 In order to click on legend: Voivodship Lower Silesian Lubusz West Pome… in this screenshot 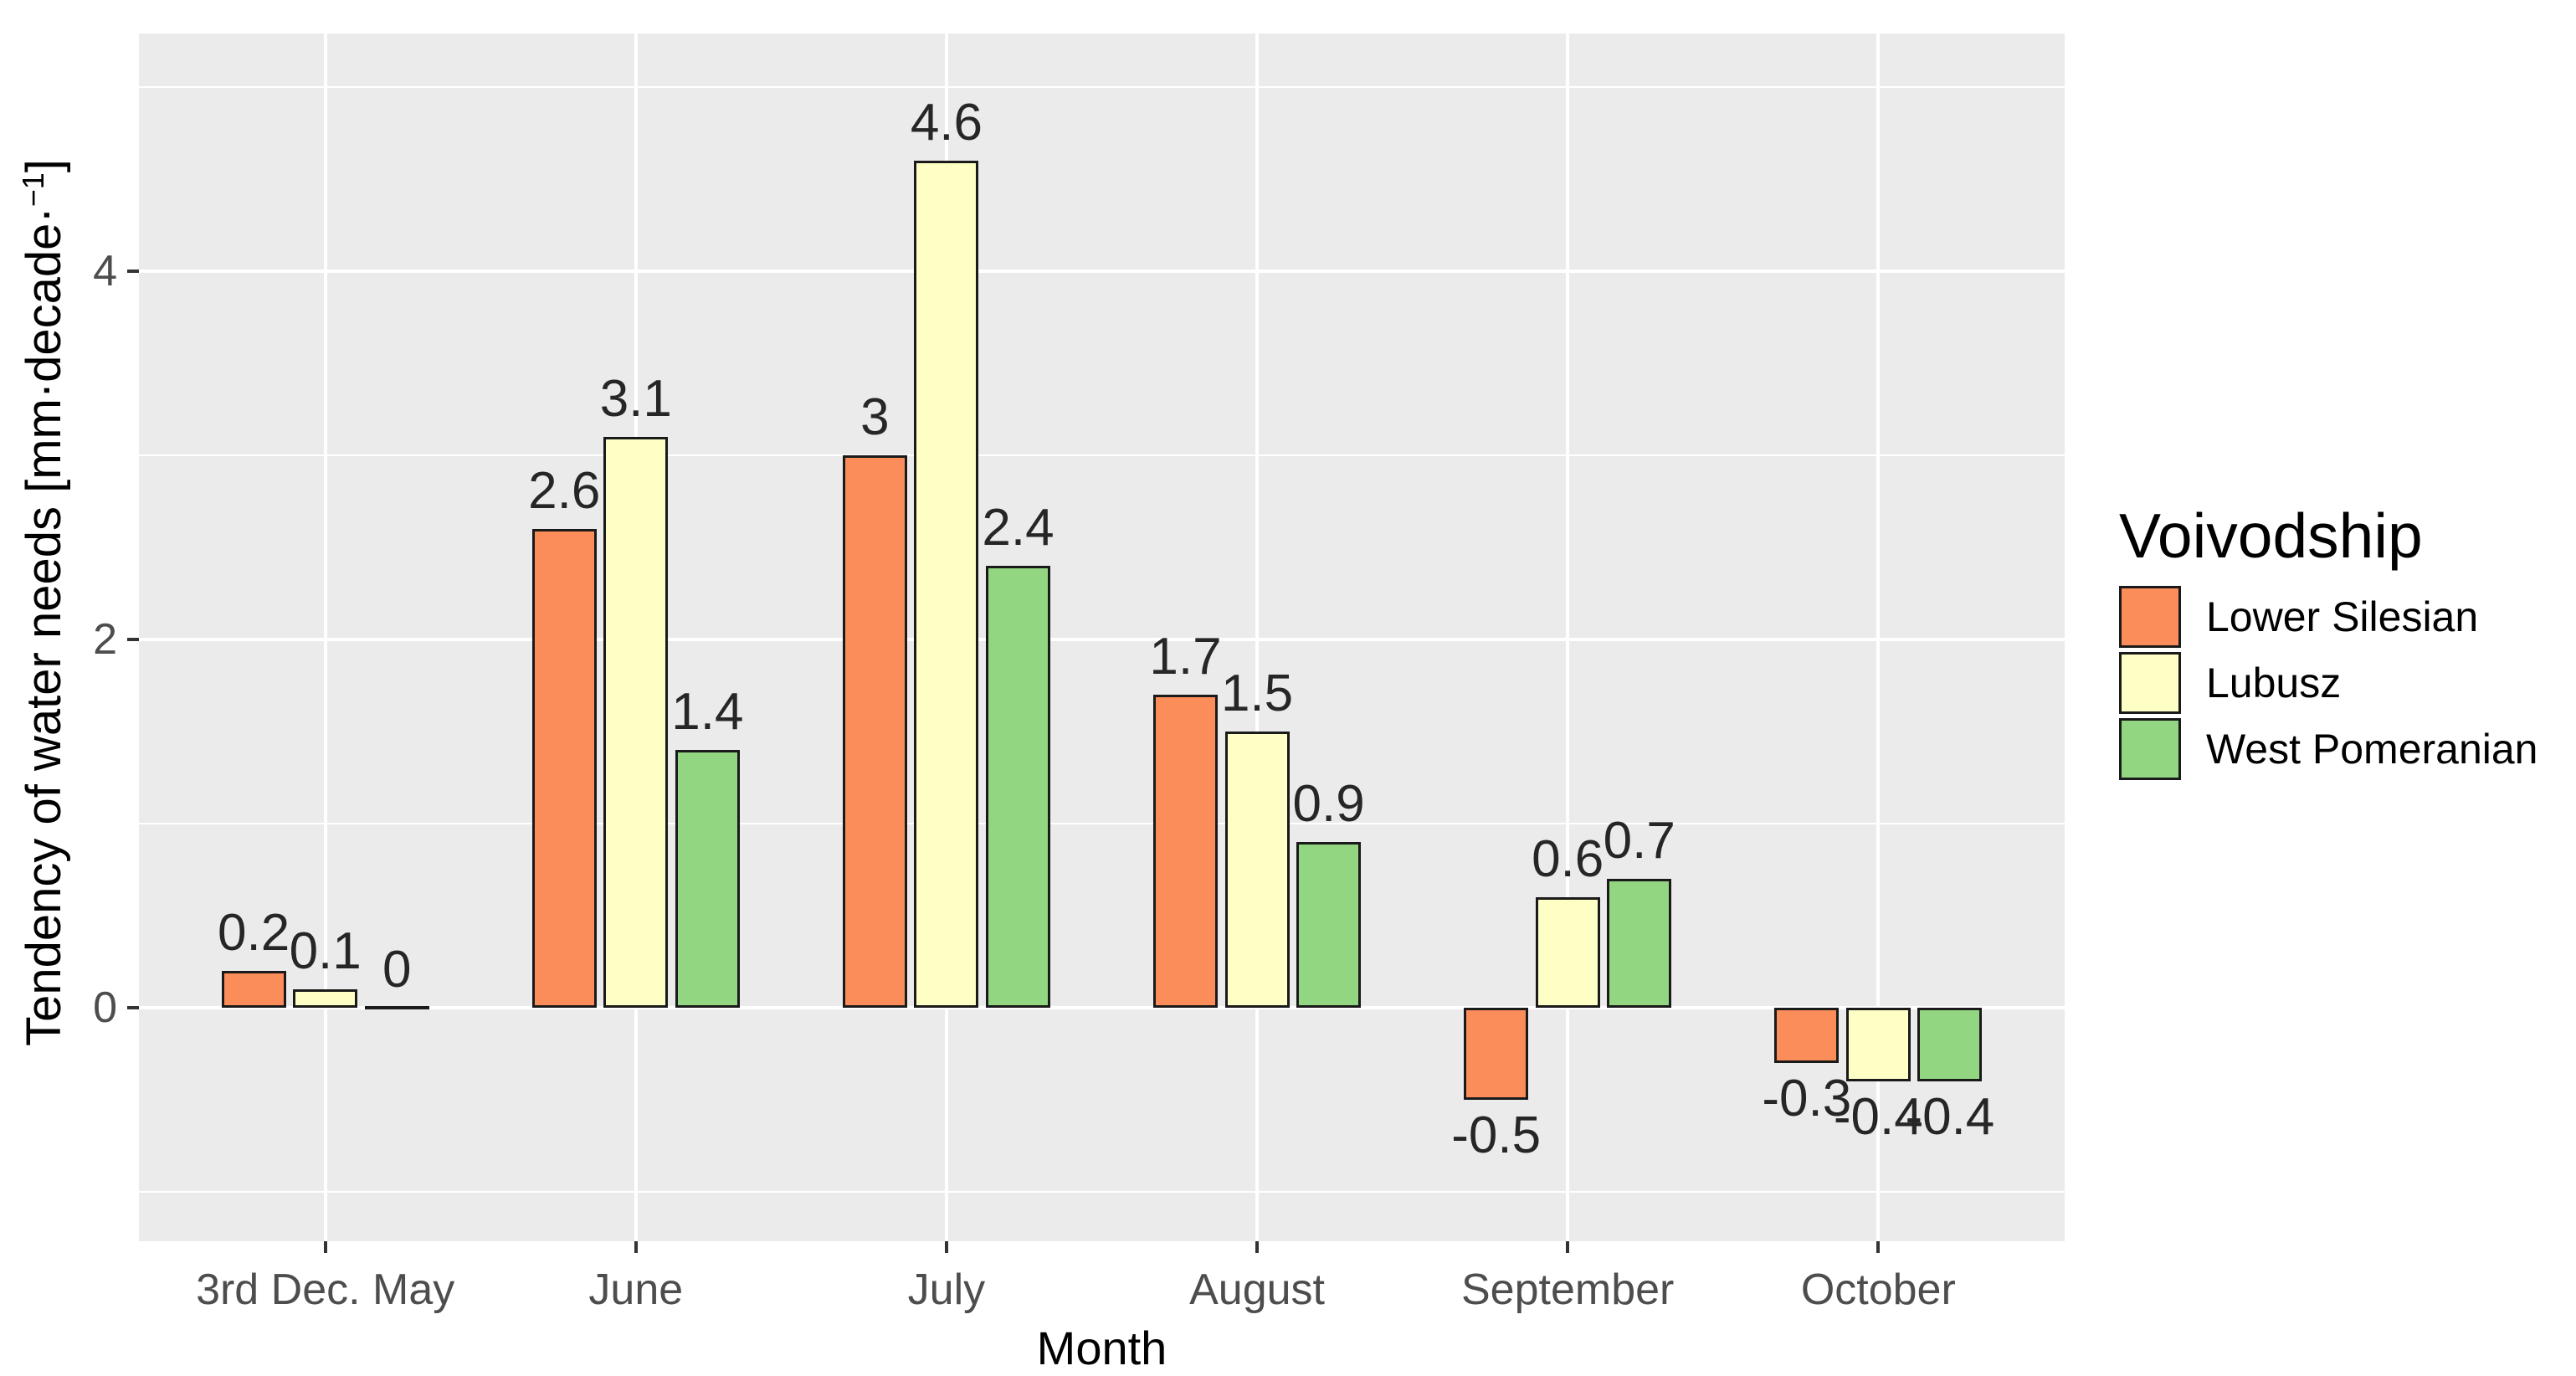, I will do `click(2328, 644)`.